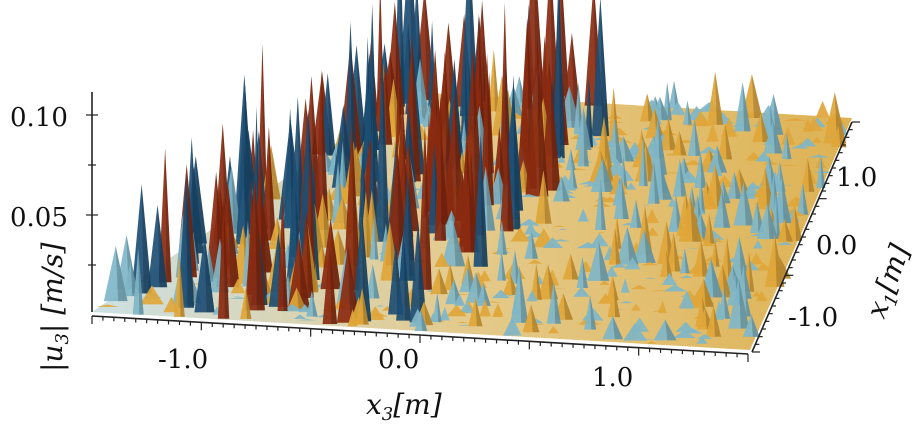  Describe the element at coordinates (39, 118) in the screenshot. I see `z-tick-label: 0.10` at that location.